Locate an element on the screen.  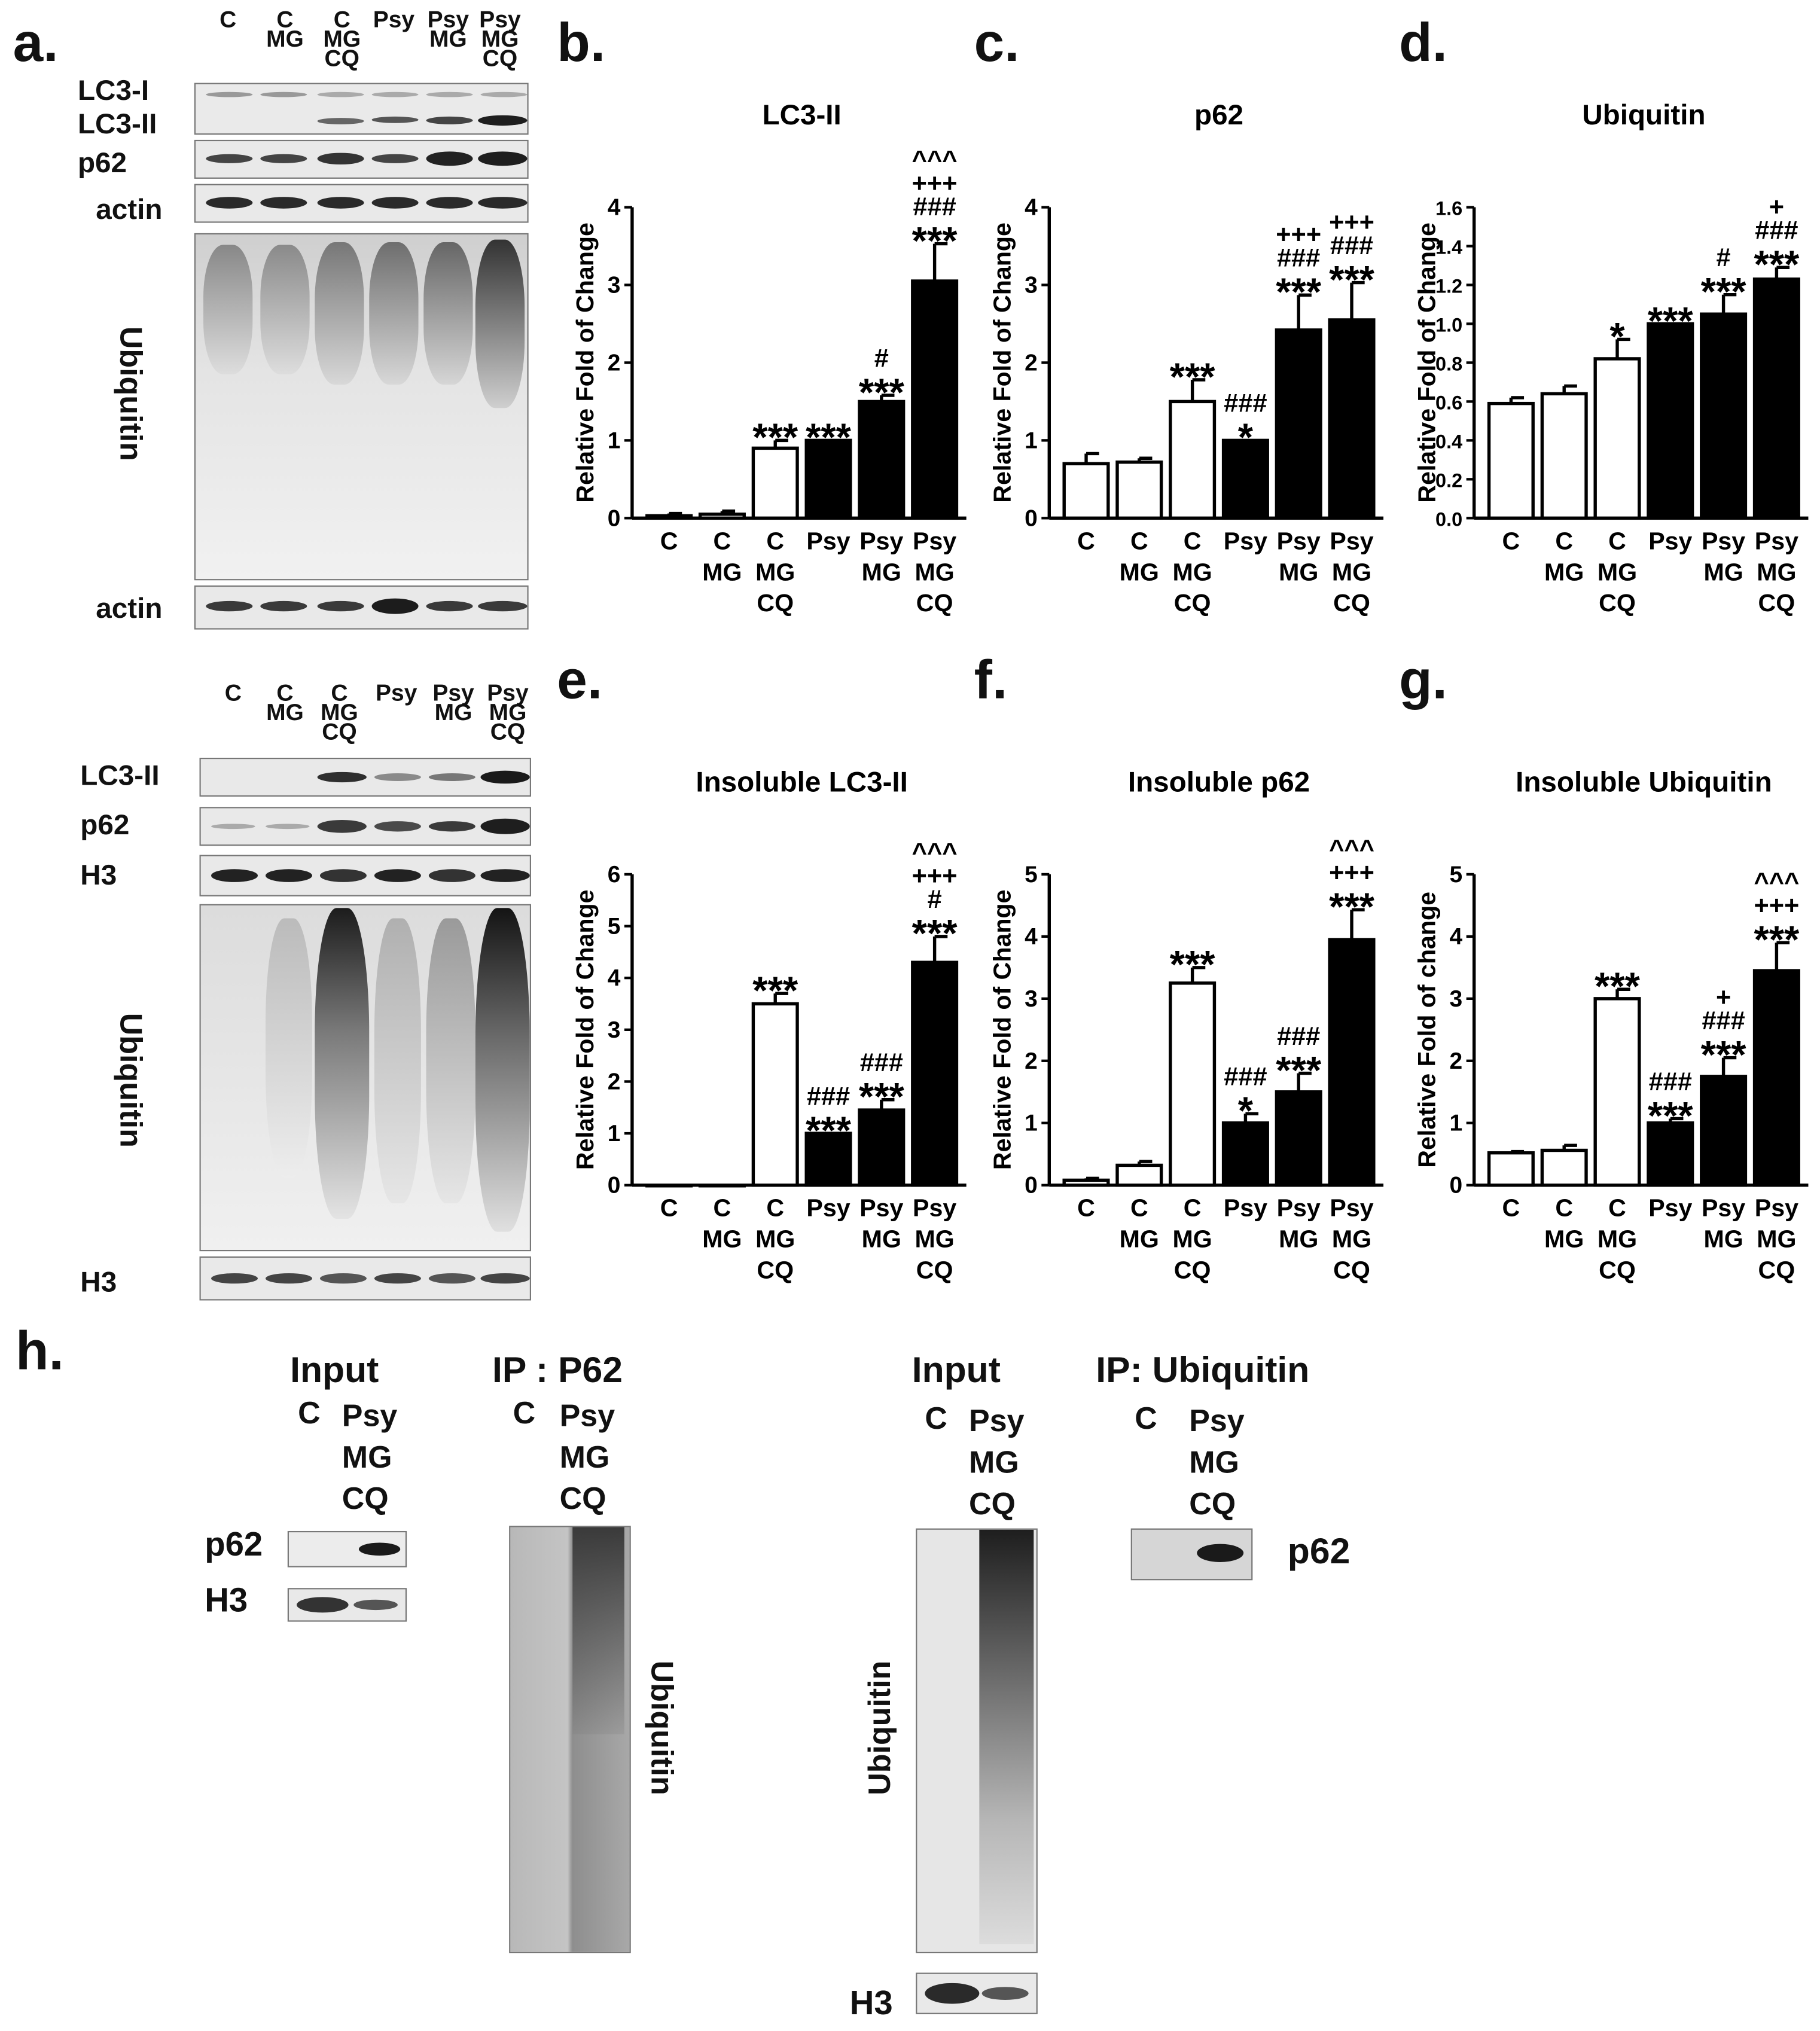
h-label-ubiquitin-ip: Ubiquitin is located at coordinates (661, 1728).